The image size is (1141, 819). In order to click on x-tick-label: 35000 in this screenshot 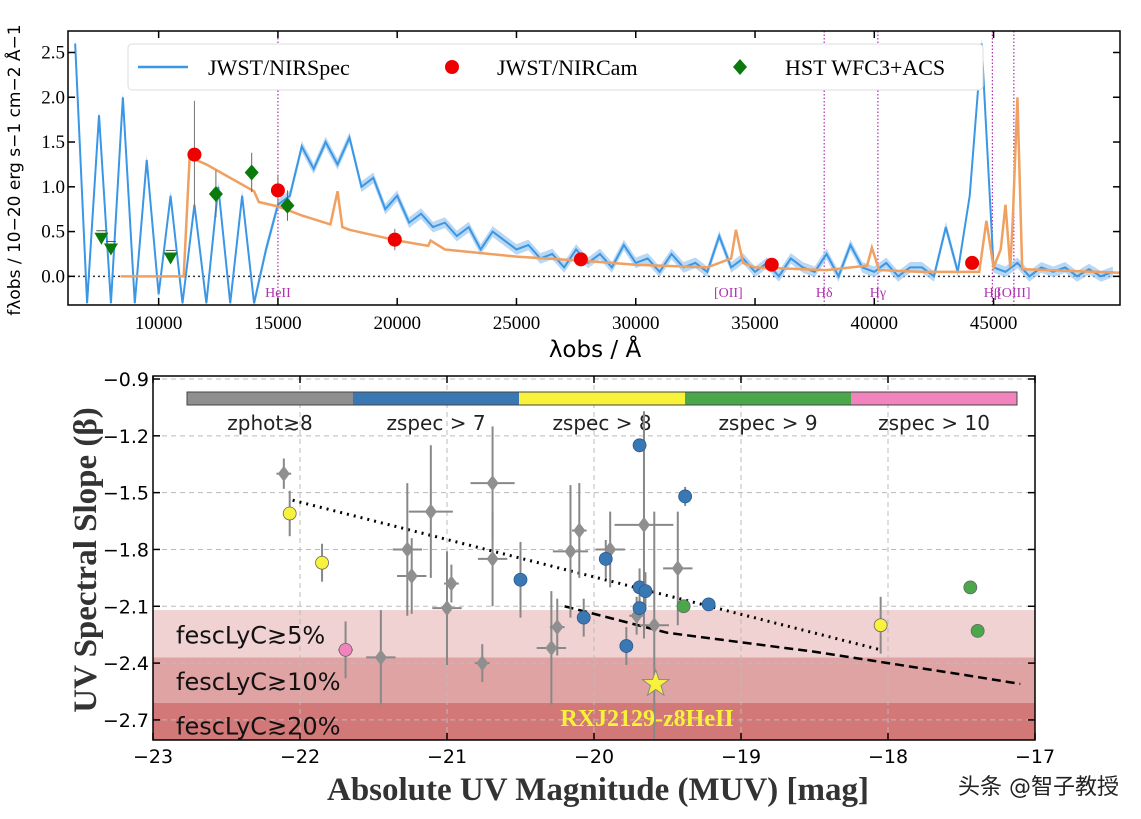, I will do `click(755, 323)`.